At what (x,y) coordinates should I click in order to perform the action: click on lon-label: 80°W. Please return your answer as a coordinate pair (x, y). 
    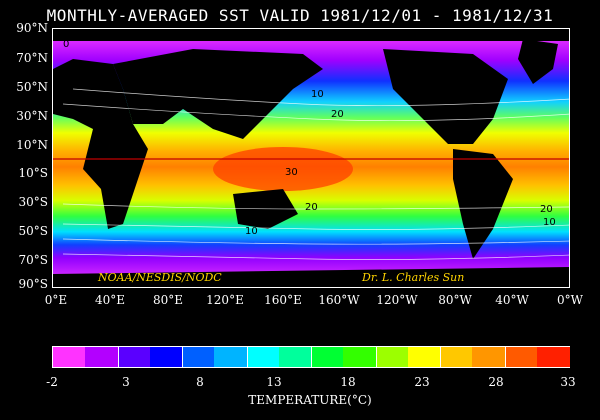
    Looking at the image, I should click on (455, 300).